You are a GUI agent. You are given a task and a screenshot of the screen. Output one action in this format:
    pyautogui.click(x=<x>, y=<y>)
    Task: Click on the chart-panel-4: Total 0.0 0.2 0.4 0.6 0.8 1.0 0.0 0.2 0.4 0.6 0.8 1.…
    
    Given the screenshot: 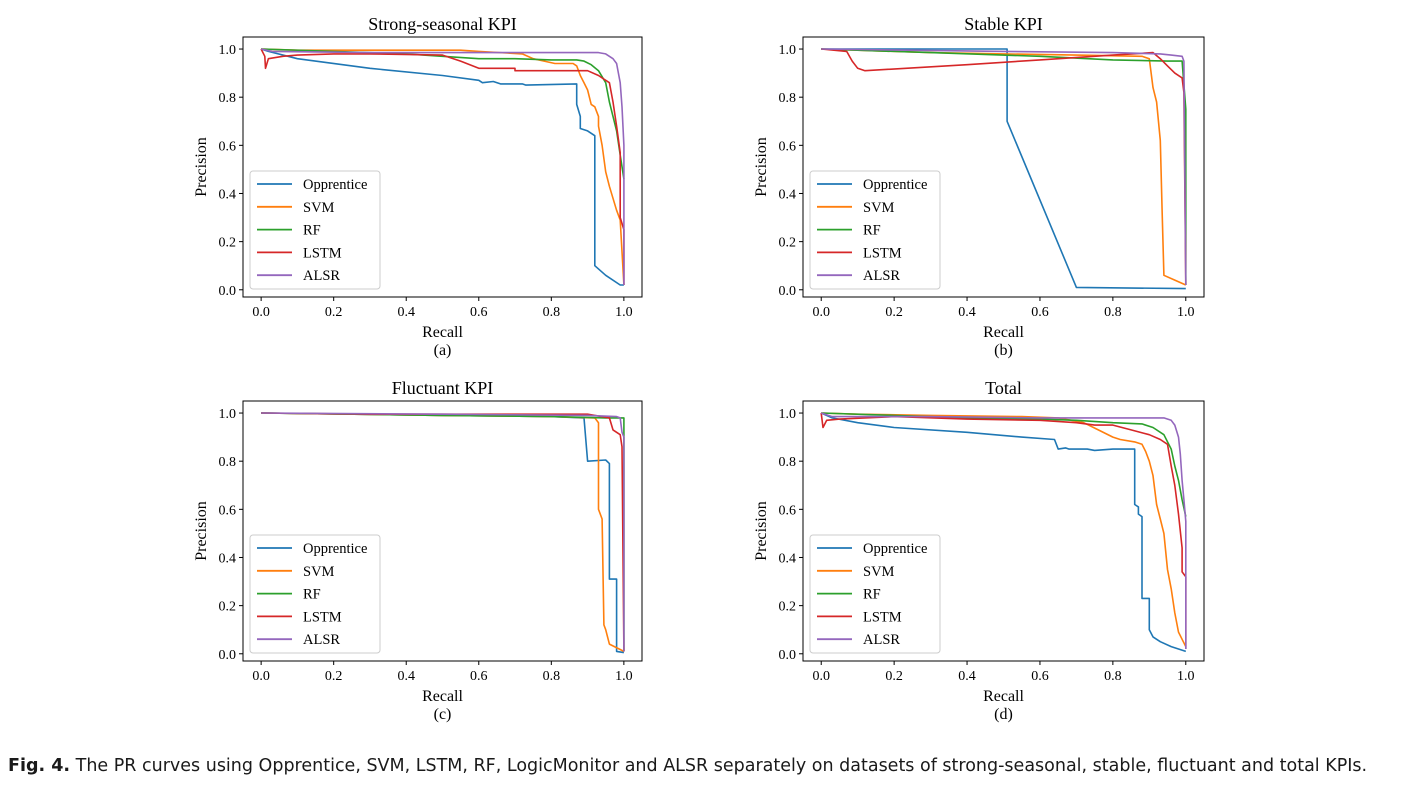 What is the action you would take?
    pyautogui.click(x=979, y=550)
    